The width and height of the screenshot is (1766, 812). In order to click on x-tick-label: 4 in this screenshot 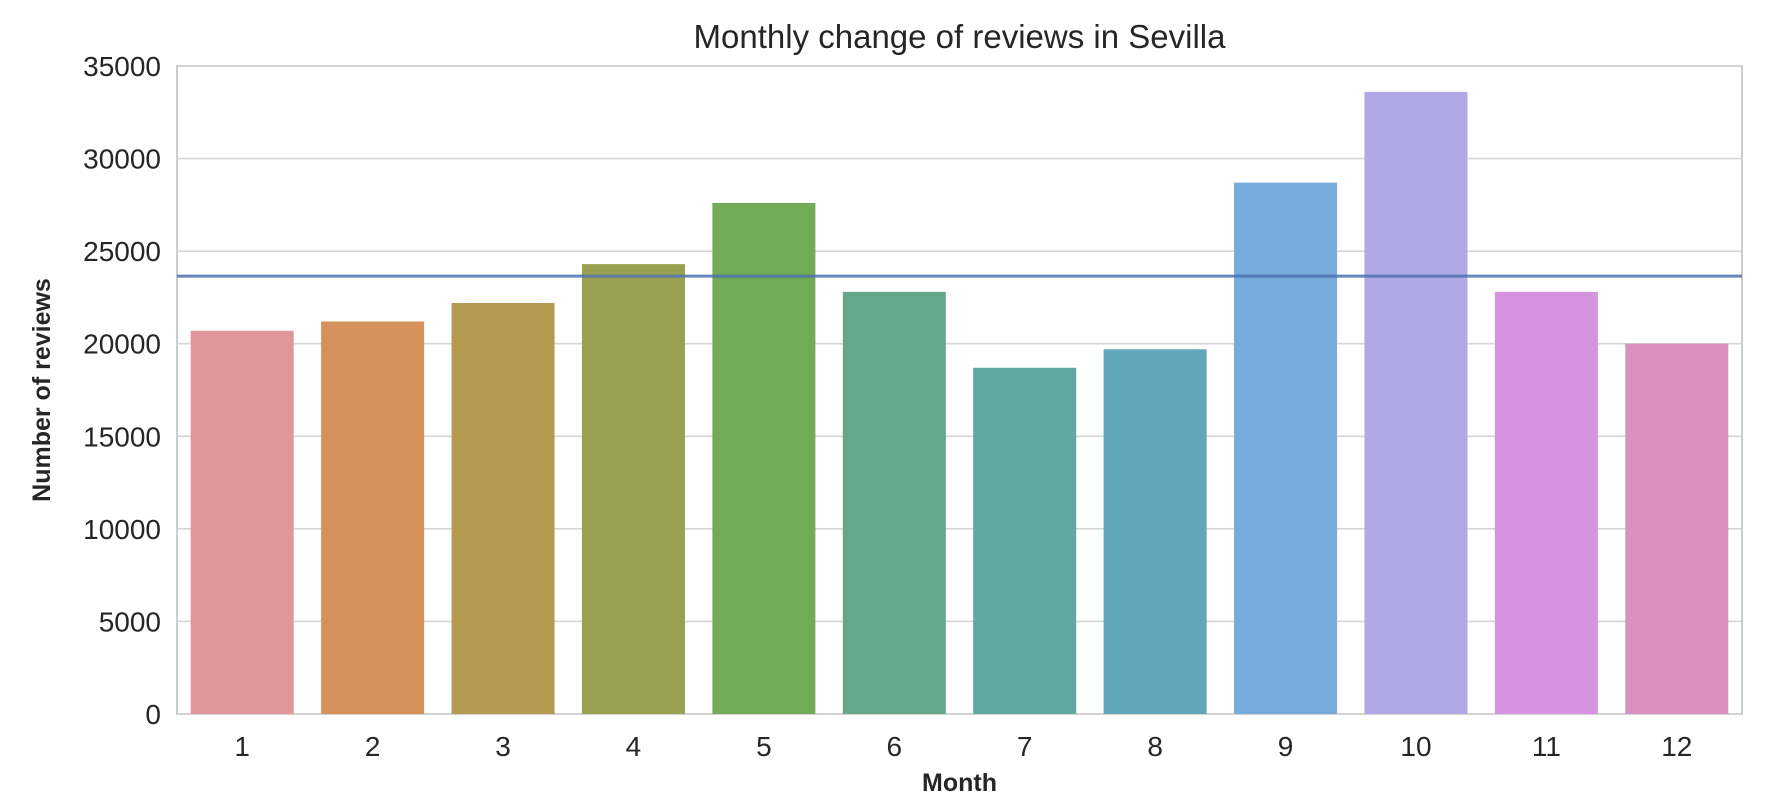, I will do `click(634, 746)`.